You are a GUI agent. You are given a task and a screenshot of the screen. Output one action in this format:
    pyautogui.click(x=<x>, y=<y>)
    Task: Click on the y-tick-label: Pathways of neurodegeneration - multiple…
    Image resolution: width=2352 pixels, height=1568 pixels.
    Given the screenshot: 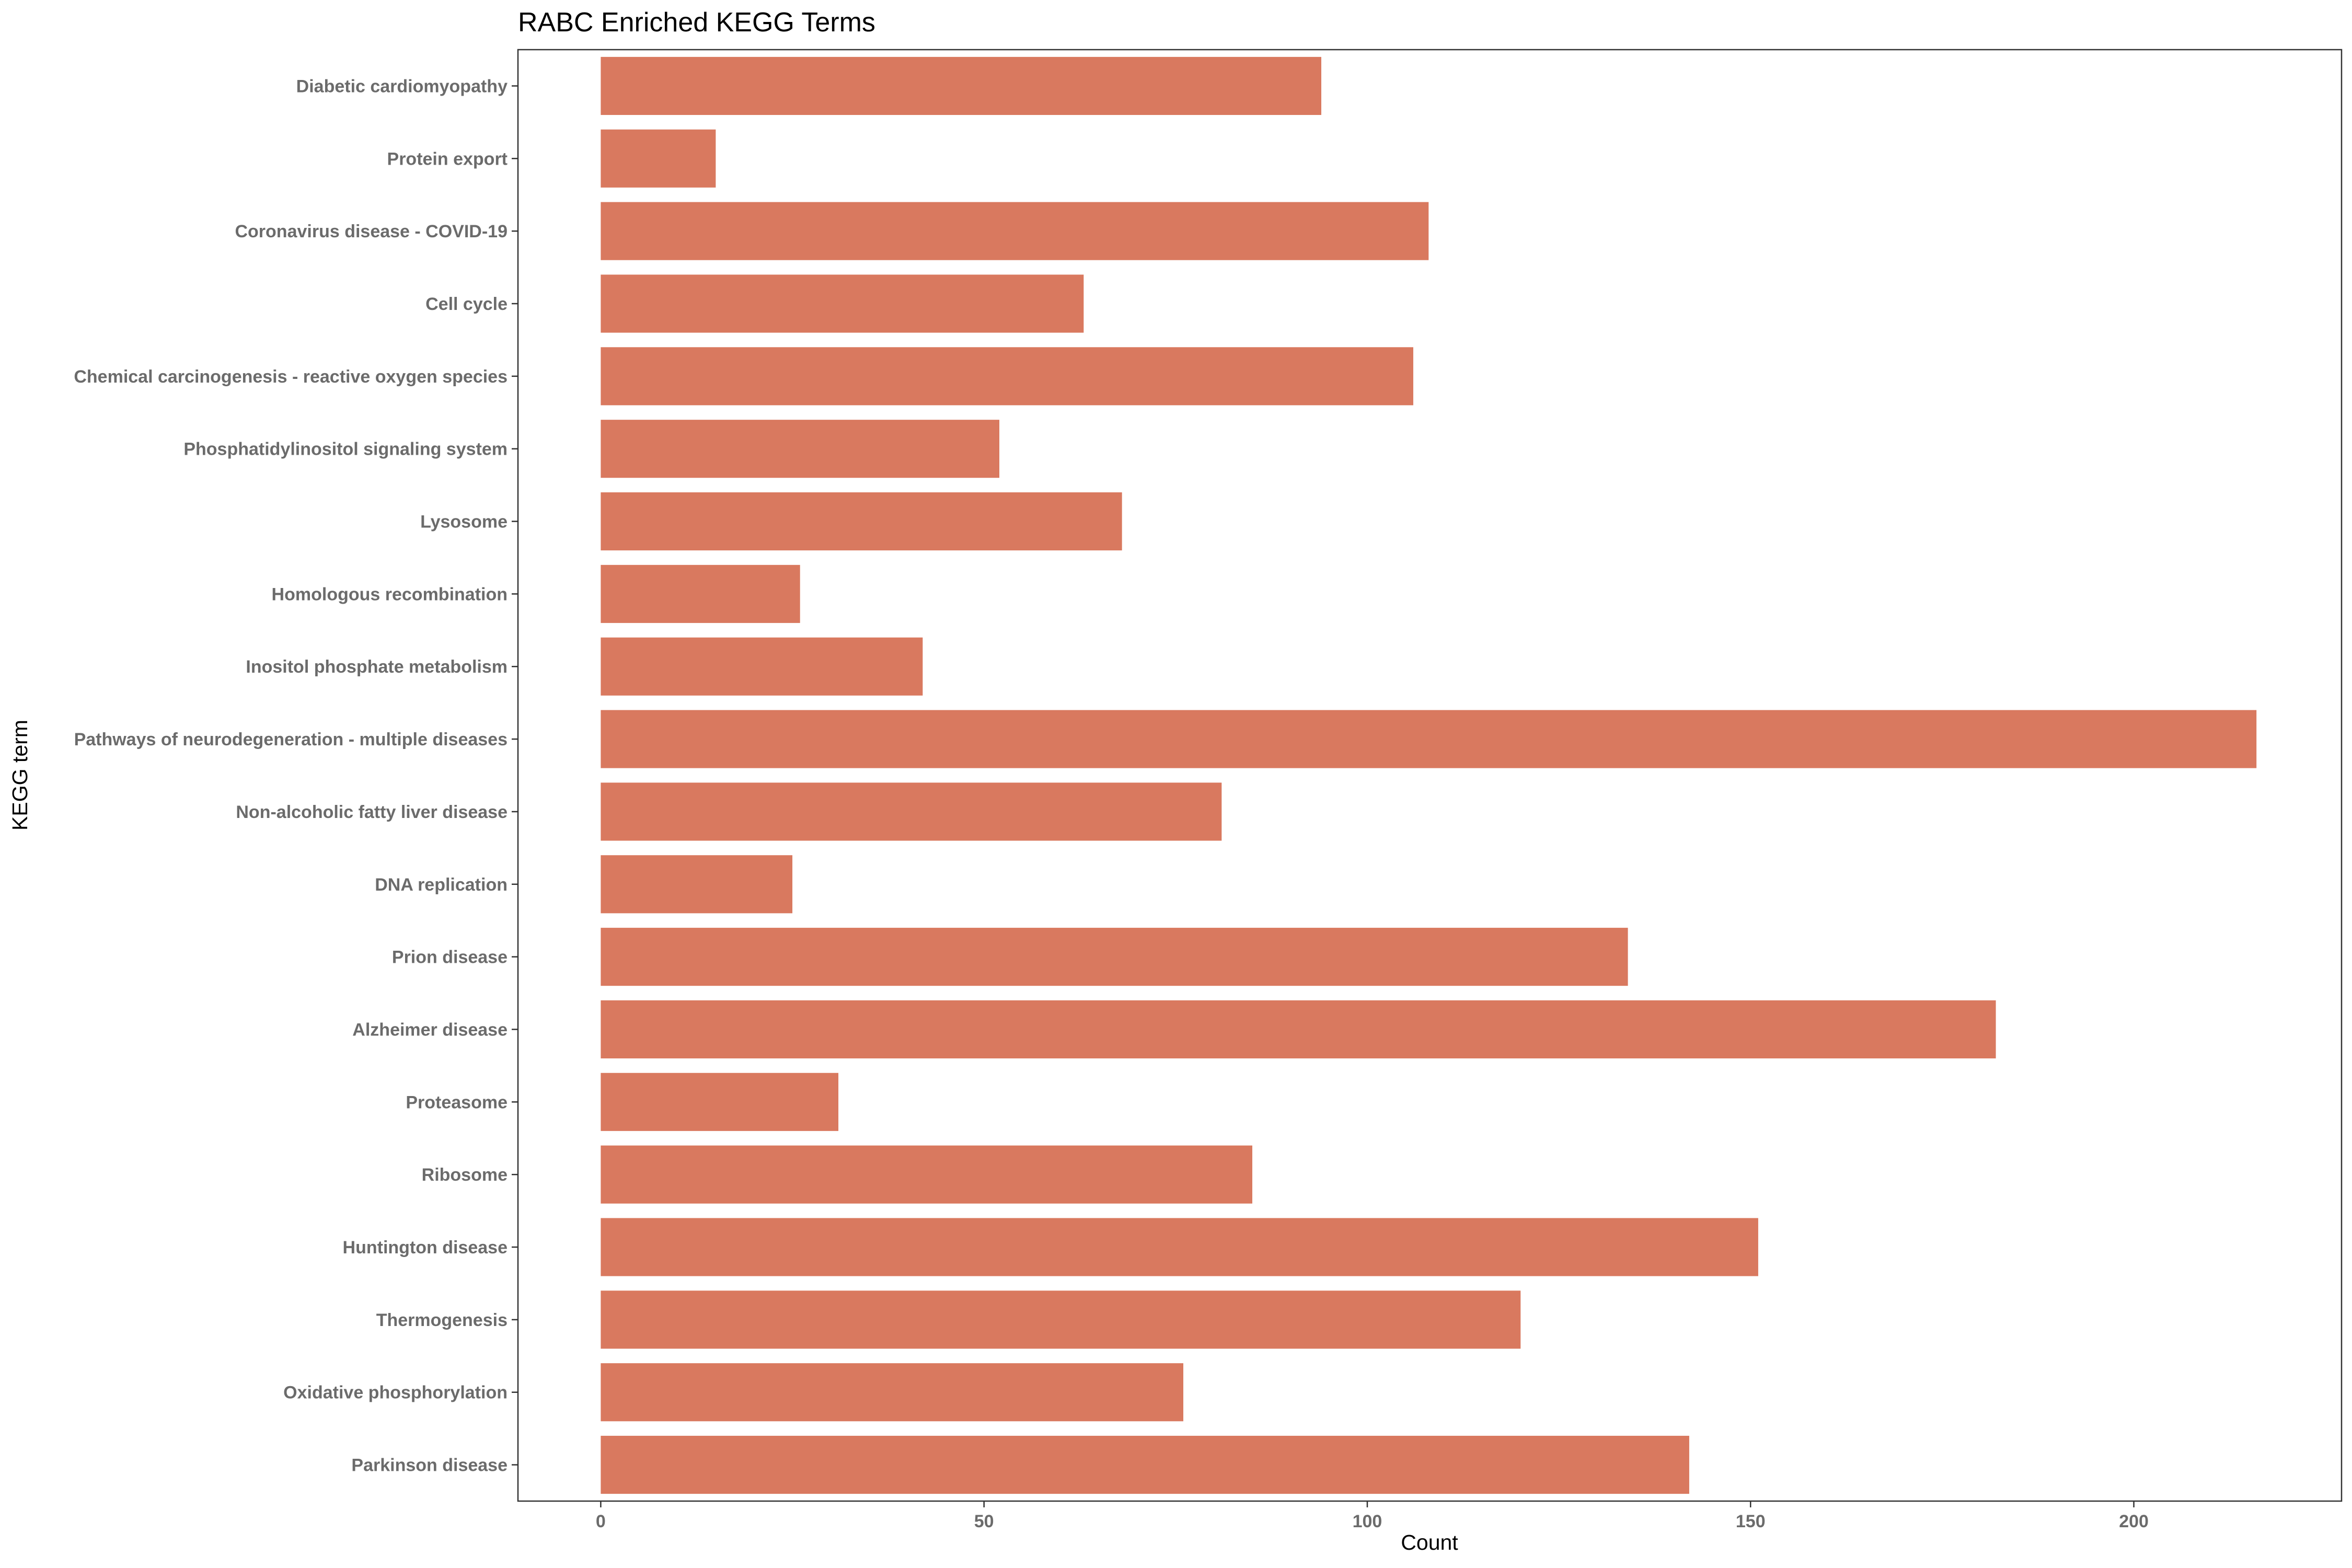 What is the action you would take?
    pyautogui.click(x=291, y=740)
    